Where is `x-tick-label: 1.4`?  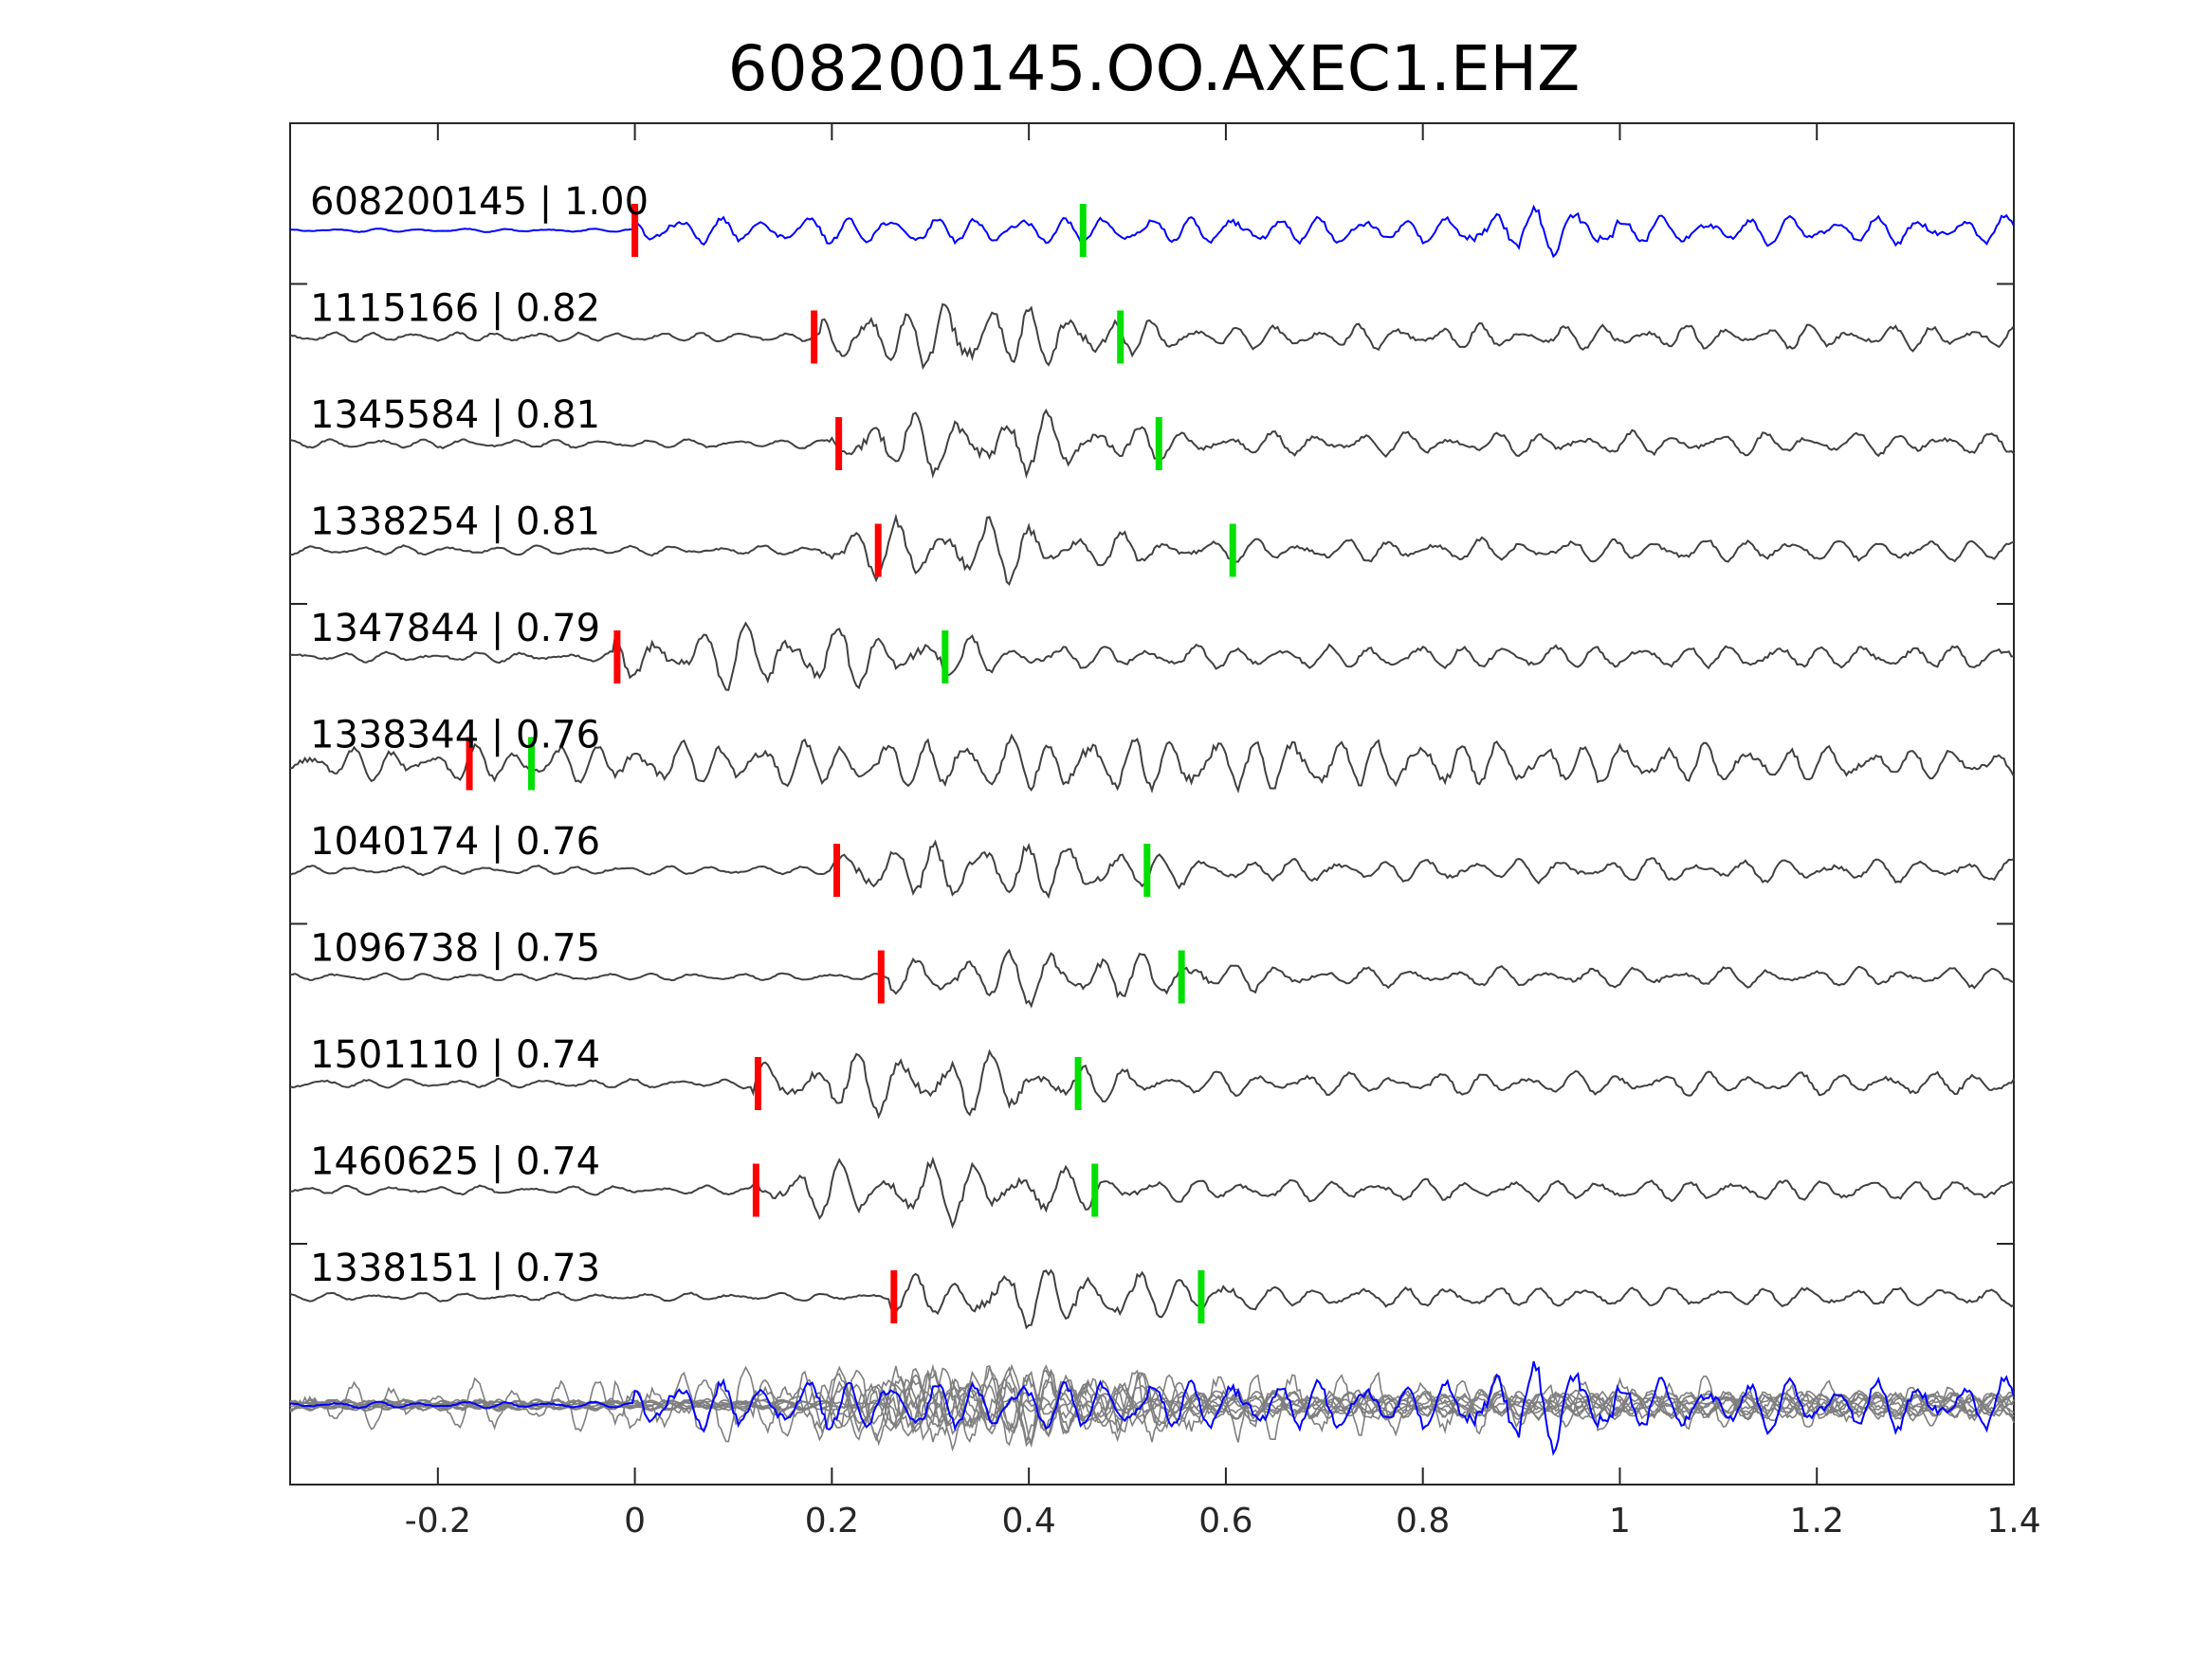 x-tick-label: 1.4 is located at coordinates (2013, 1521).